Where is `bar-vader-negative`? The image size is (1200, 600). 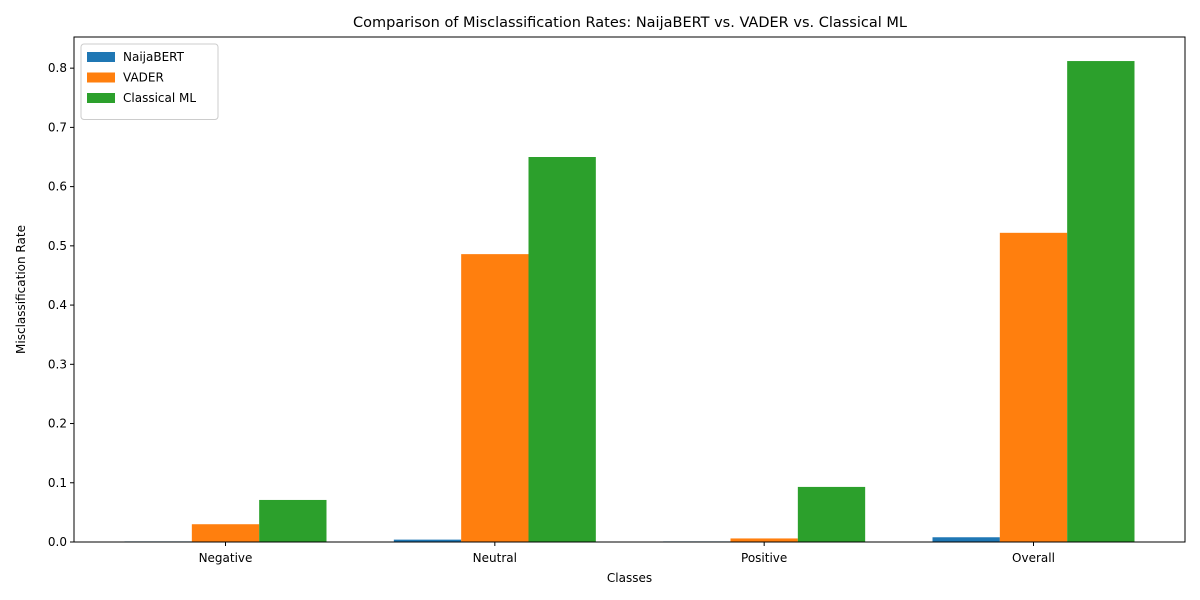
bar-vader-negative is located at coordinates (225, 533).